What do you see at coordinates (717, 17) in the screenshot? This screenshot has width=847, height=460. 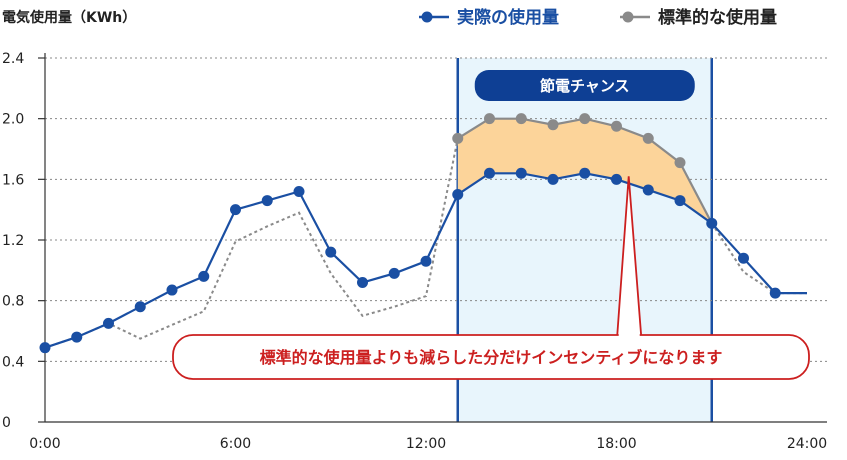 I see `legend-standard-label: 標準的な使用量` at bounding box center [717, 17].